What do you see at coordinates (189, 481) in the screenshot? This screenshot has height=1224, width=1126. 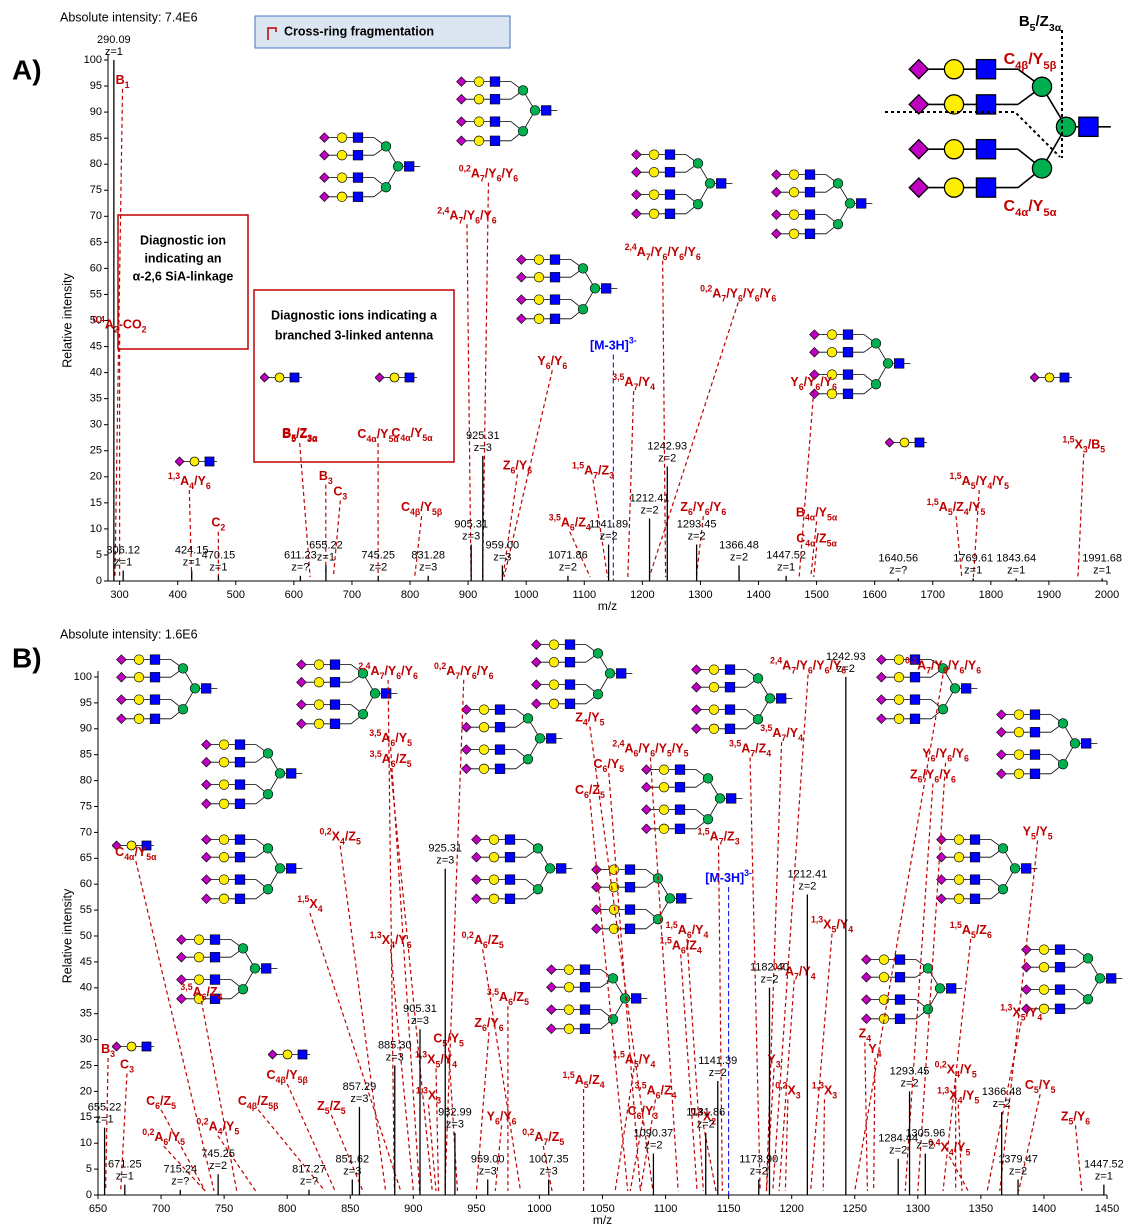 I see `fragment-label: 1,3A4/Y6` at bounding box center [189, 481].